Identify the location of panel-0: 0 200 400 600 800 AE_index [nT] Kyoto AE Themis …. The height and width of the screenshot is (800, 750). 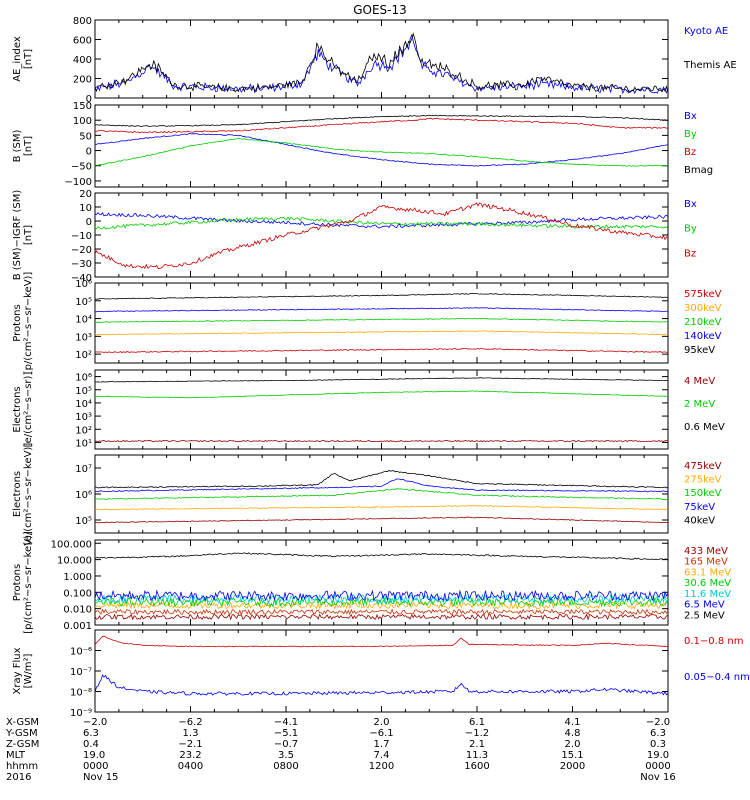
(374, 60).